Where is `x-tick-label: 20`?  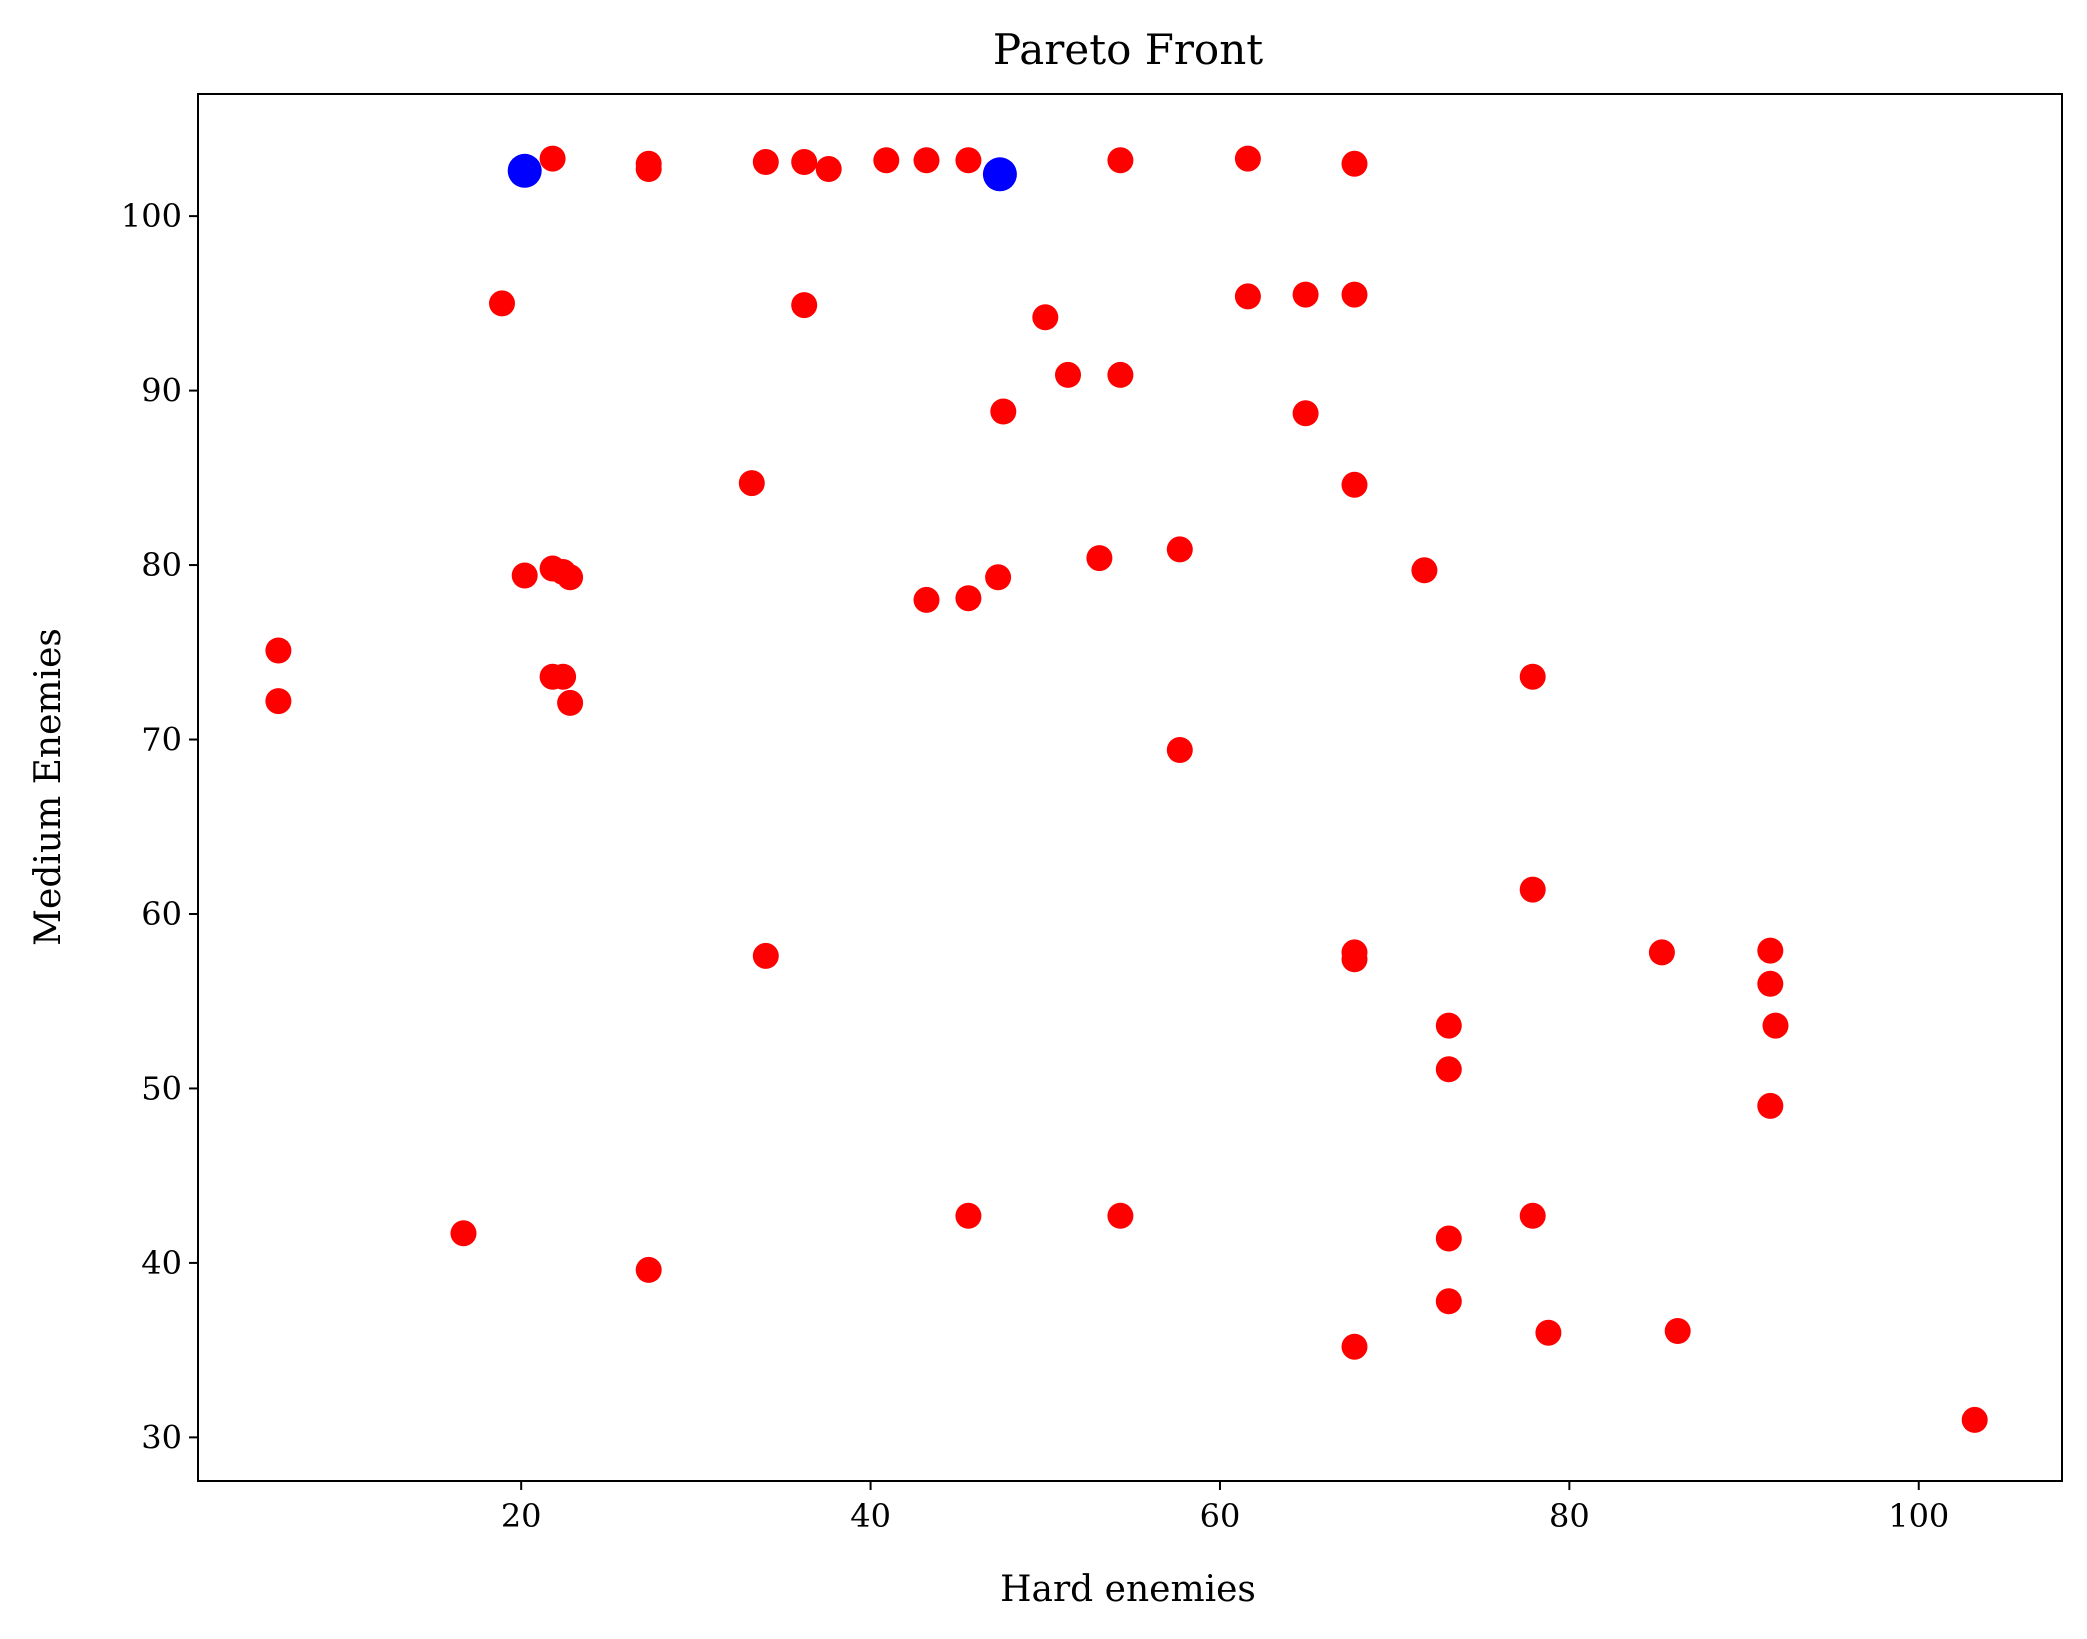
x-tick-label: 20 is located at coordinates (521, 1516).